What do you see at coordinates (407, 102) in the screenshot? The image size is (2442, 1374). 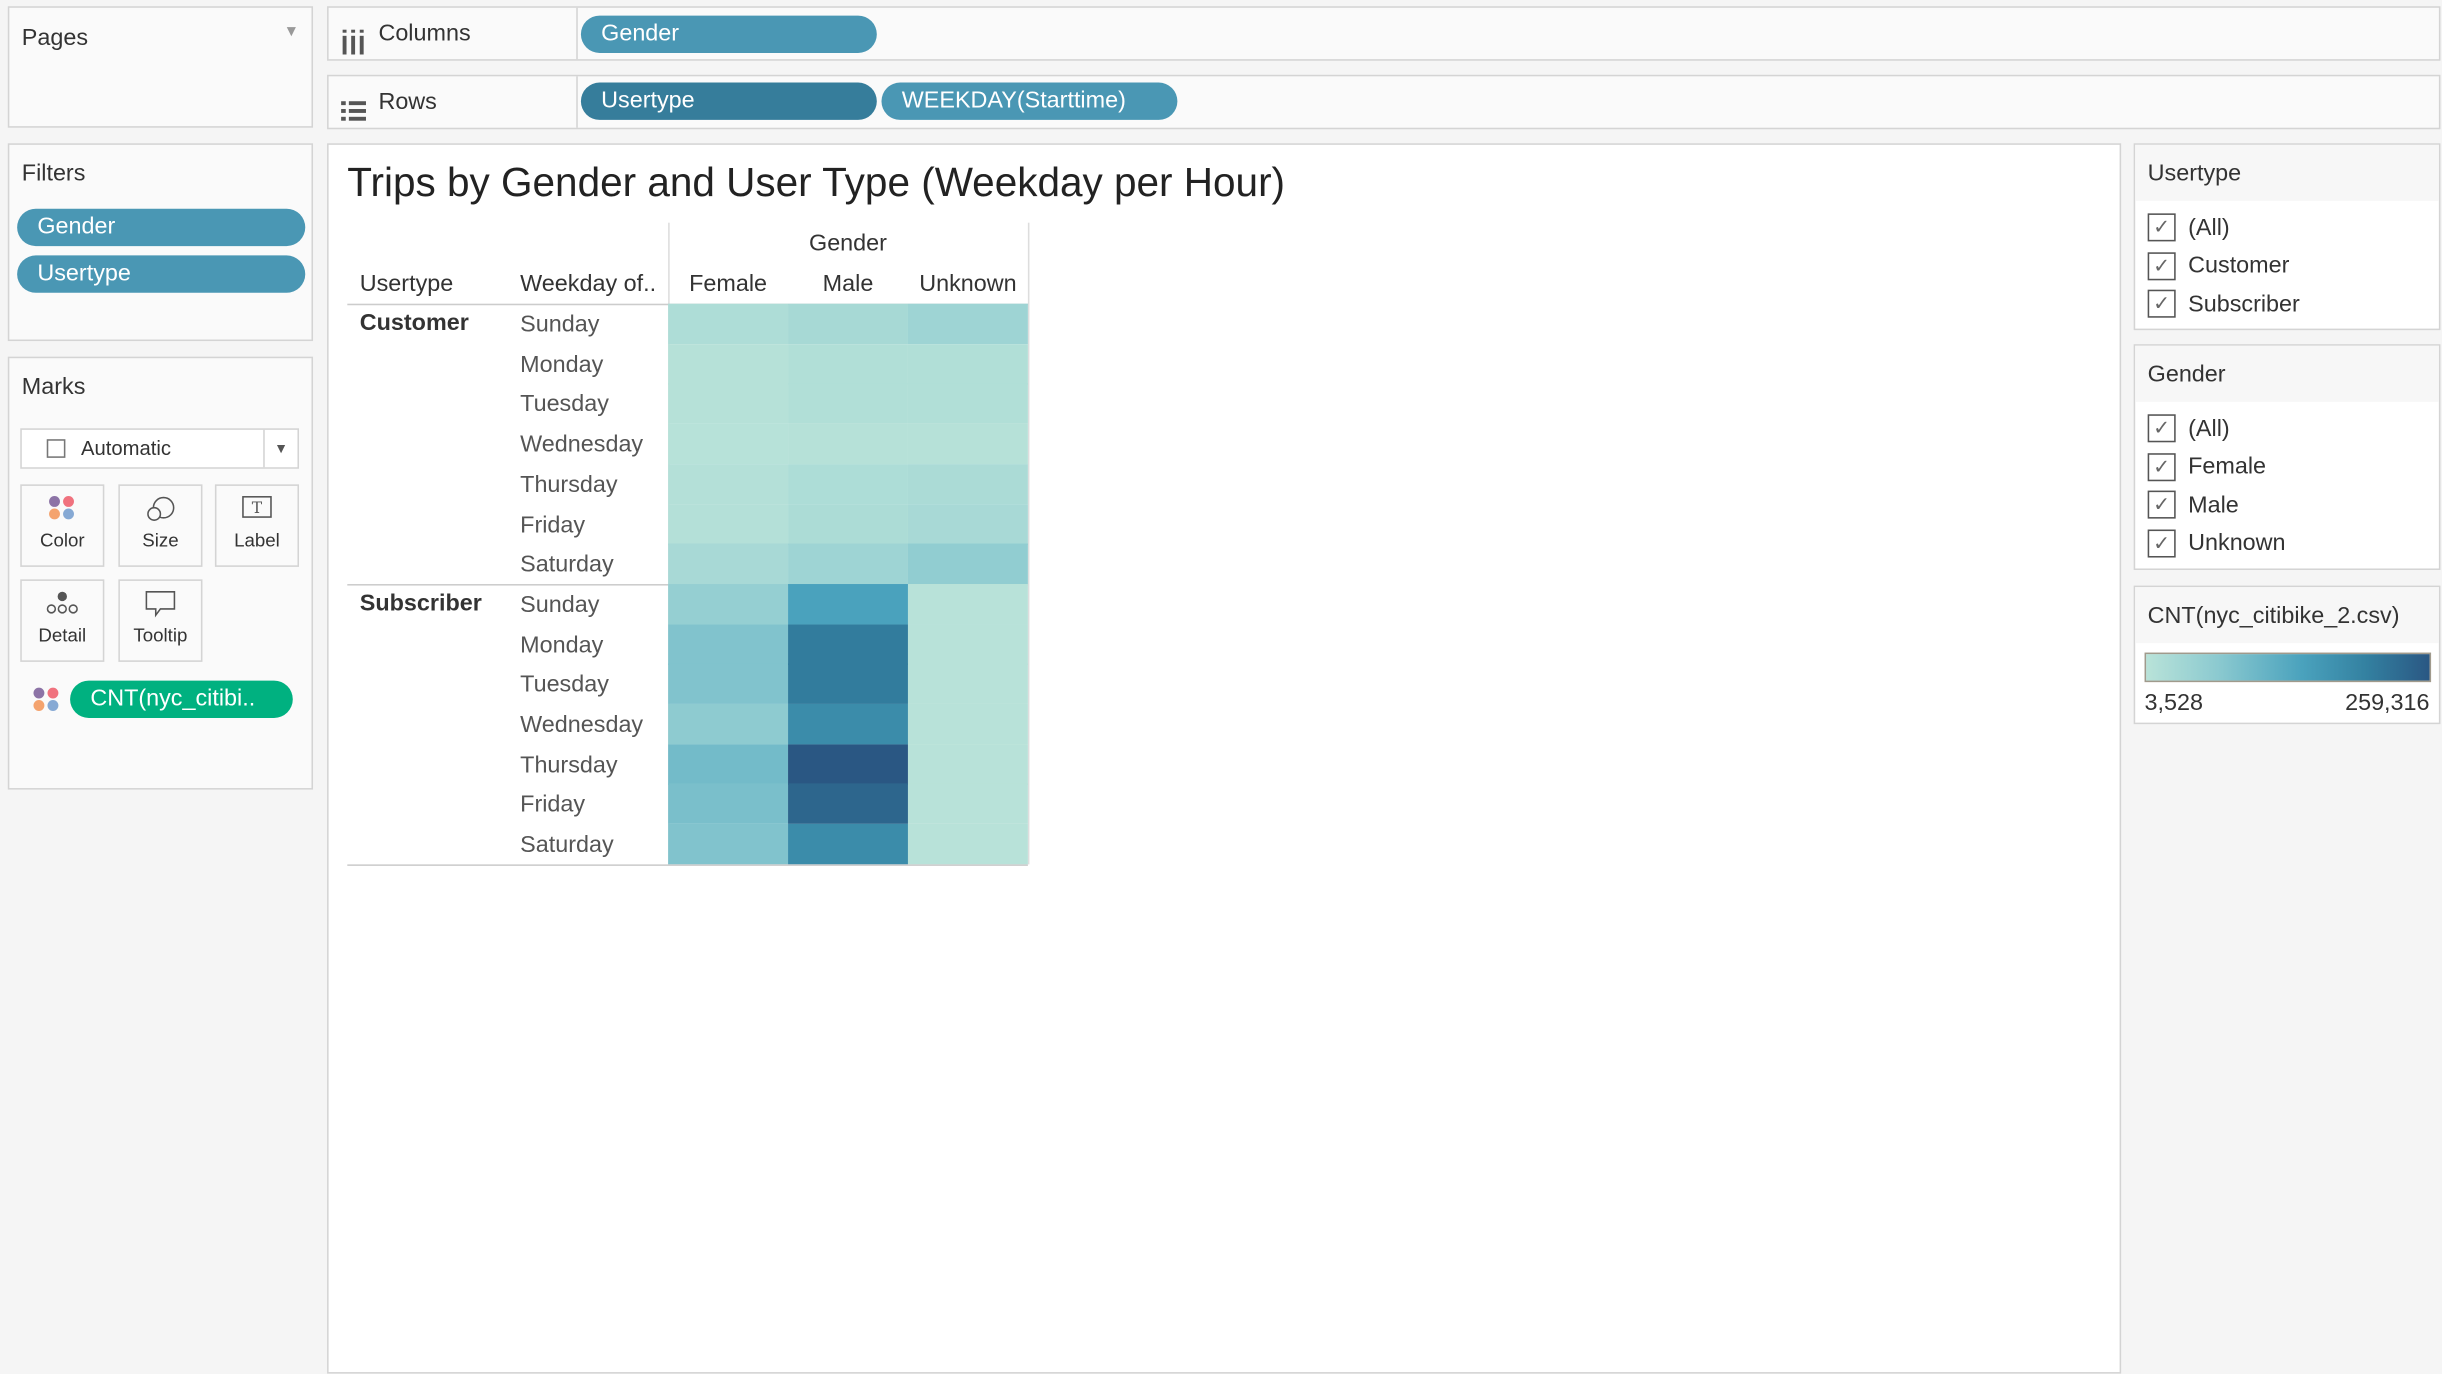 I see `rows-label: Rows` at bounding box center [407, 102].